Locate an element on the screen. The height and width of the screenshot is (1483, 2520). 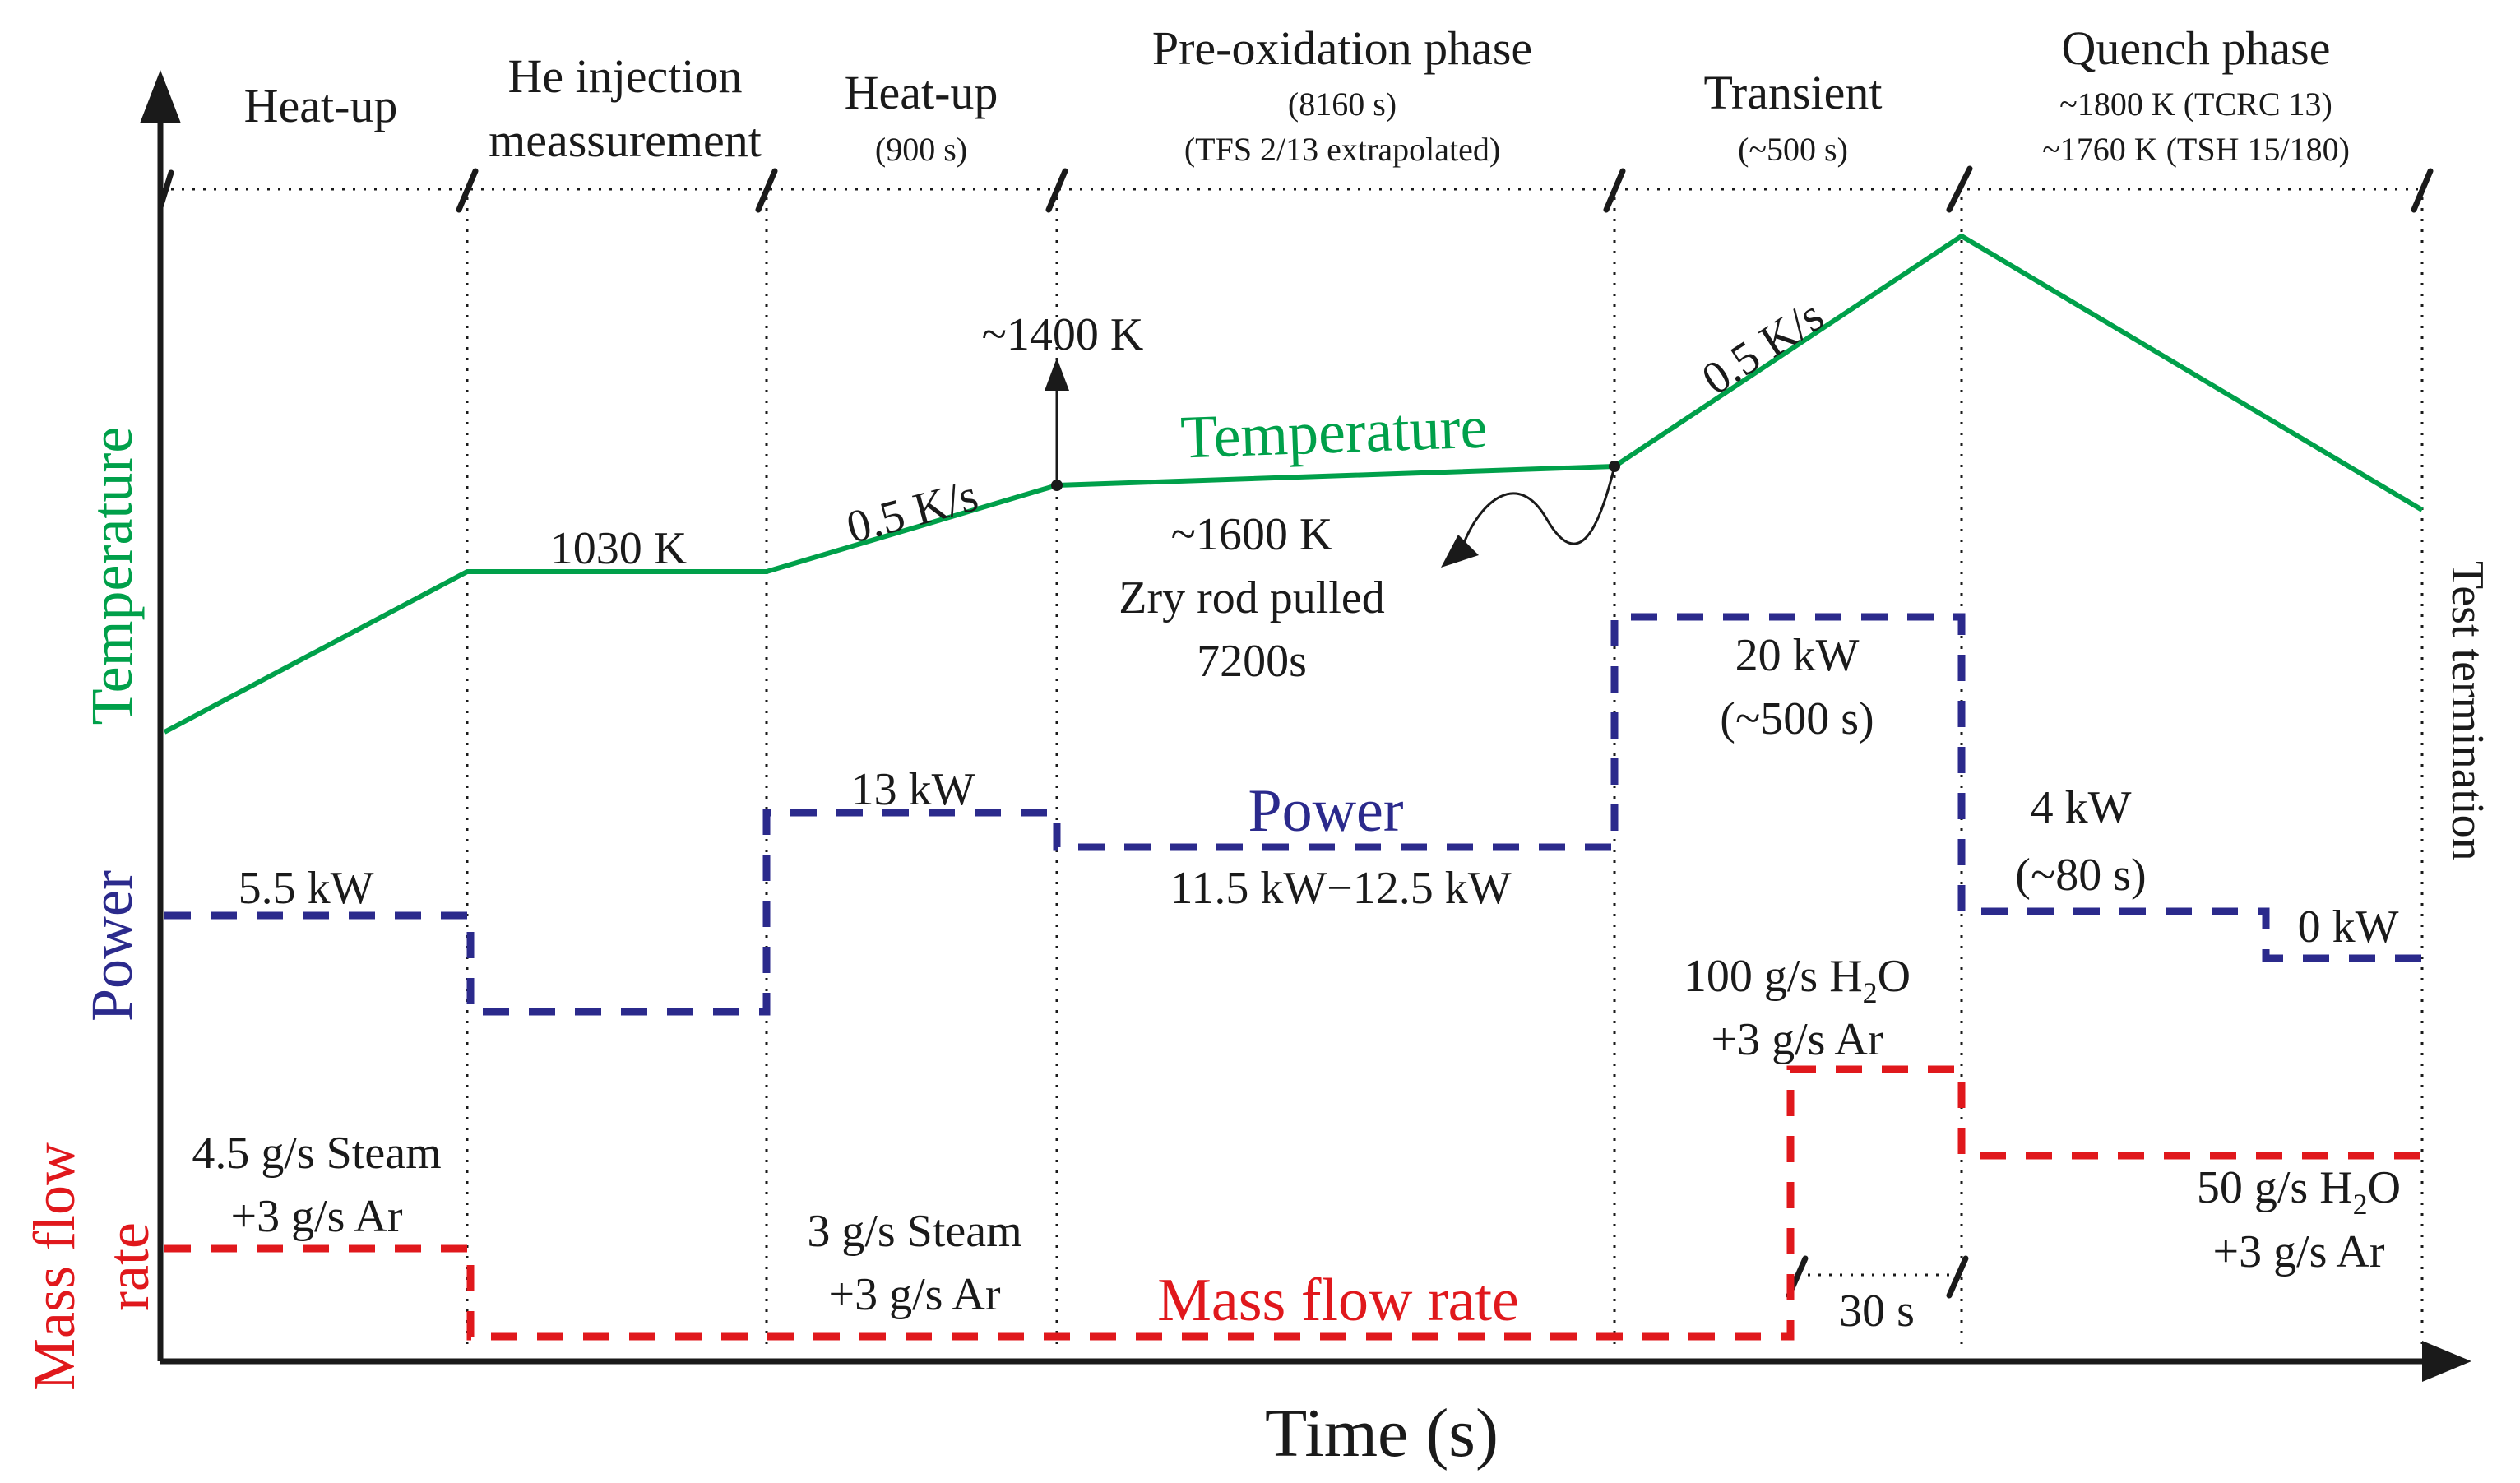
phase-4-sub1: (8160 s) is located at coordinates (1342, 104).